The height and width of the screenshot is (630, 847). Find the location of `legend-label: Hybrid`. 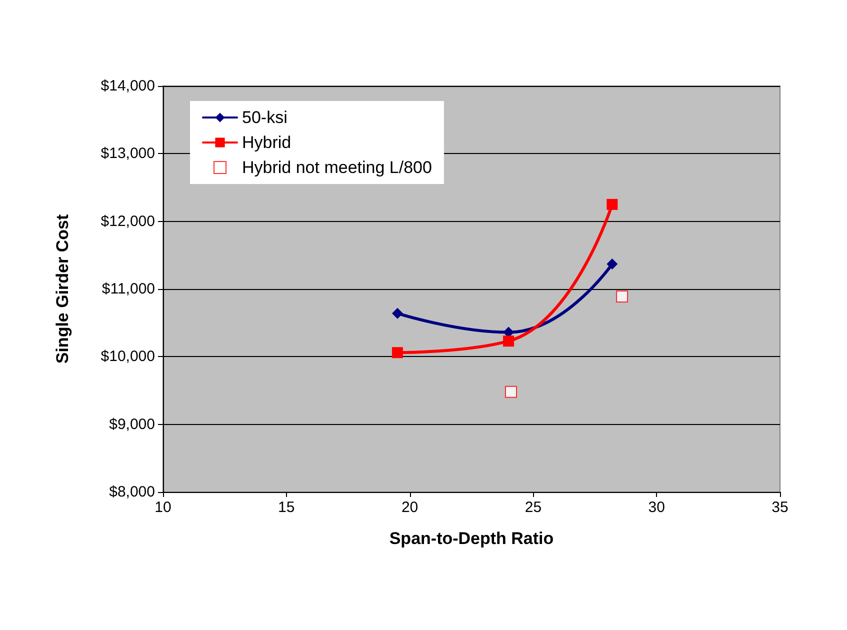

legend-label: Hybrid is located at coordinates (267, 142).